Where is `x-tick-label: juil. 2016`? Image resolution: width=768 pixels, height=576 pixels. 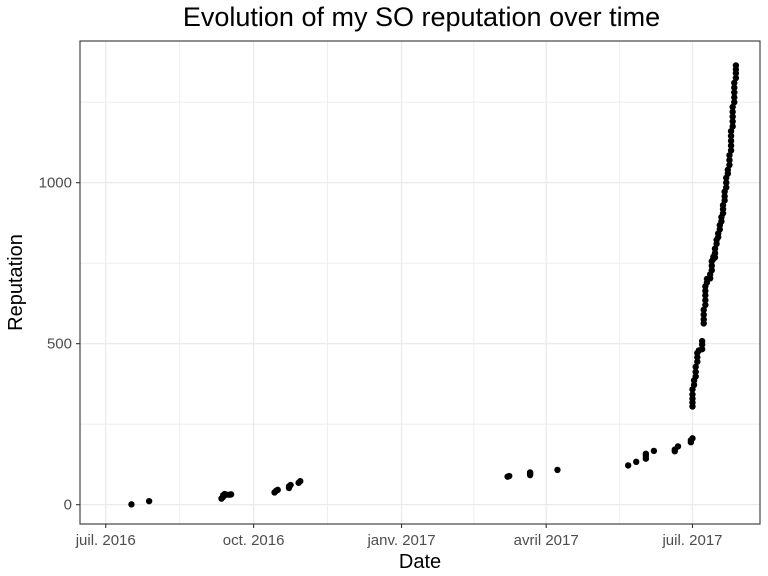
x-tick-label: juil. 2016 is located at coordinates (105, 540).